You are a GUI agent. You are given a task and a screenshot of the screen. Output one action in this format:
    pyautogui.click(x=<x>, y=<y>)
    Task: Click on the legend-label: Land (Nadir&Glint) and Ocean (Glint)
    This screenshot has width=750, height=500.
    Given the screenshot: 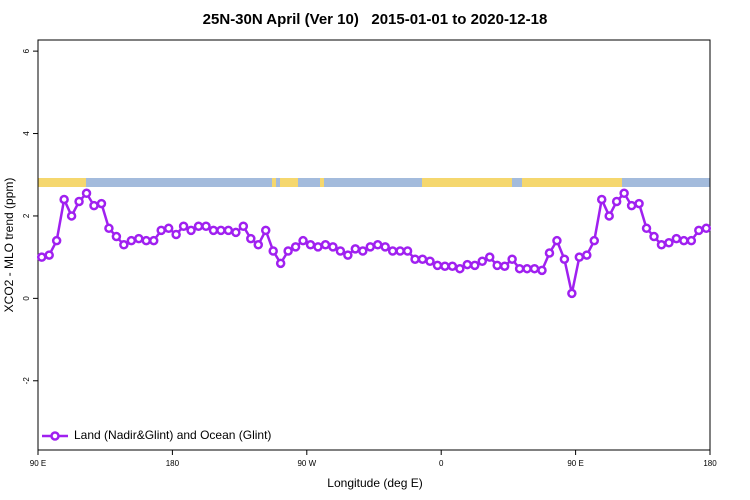 What is the action you would take?
    pyautogui.click(x=172, y=435)
    